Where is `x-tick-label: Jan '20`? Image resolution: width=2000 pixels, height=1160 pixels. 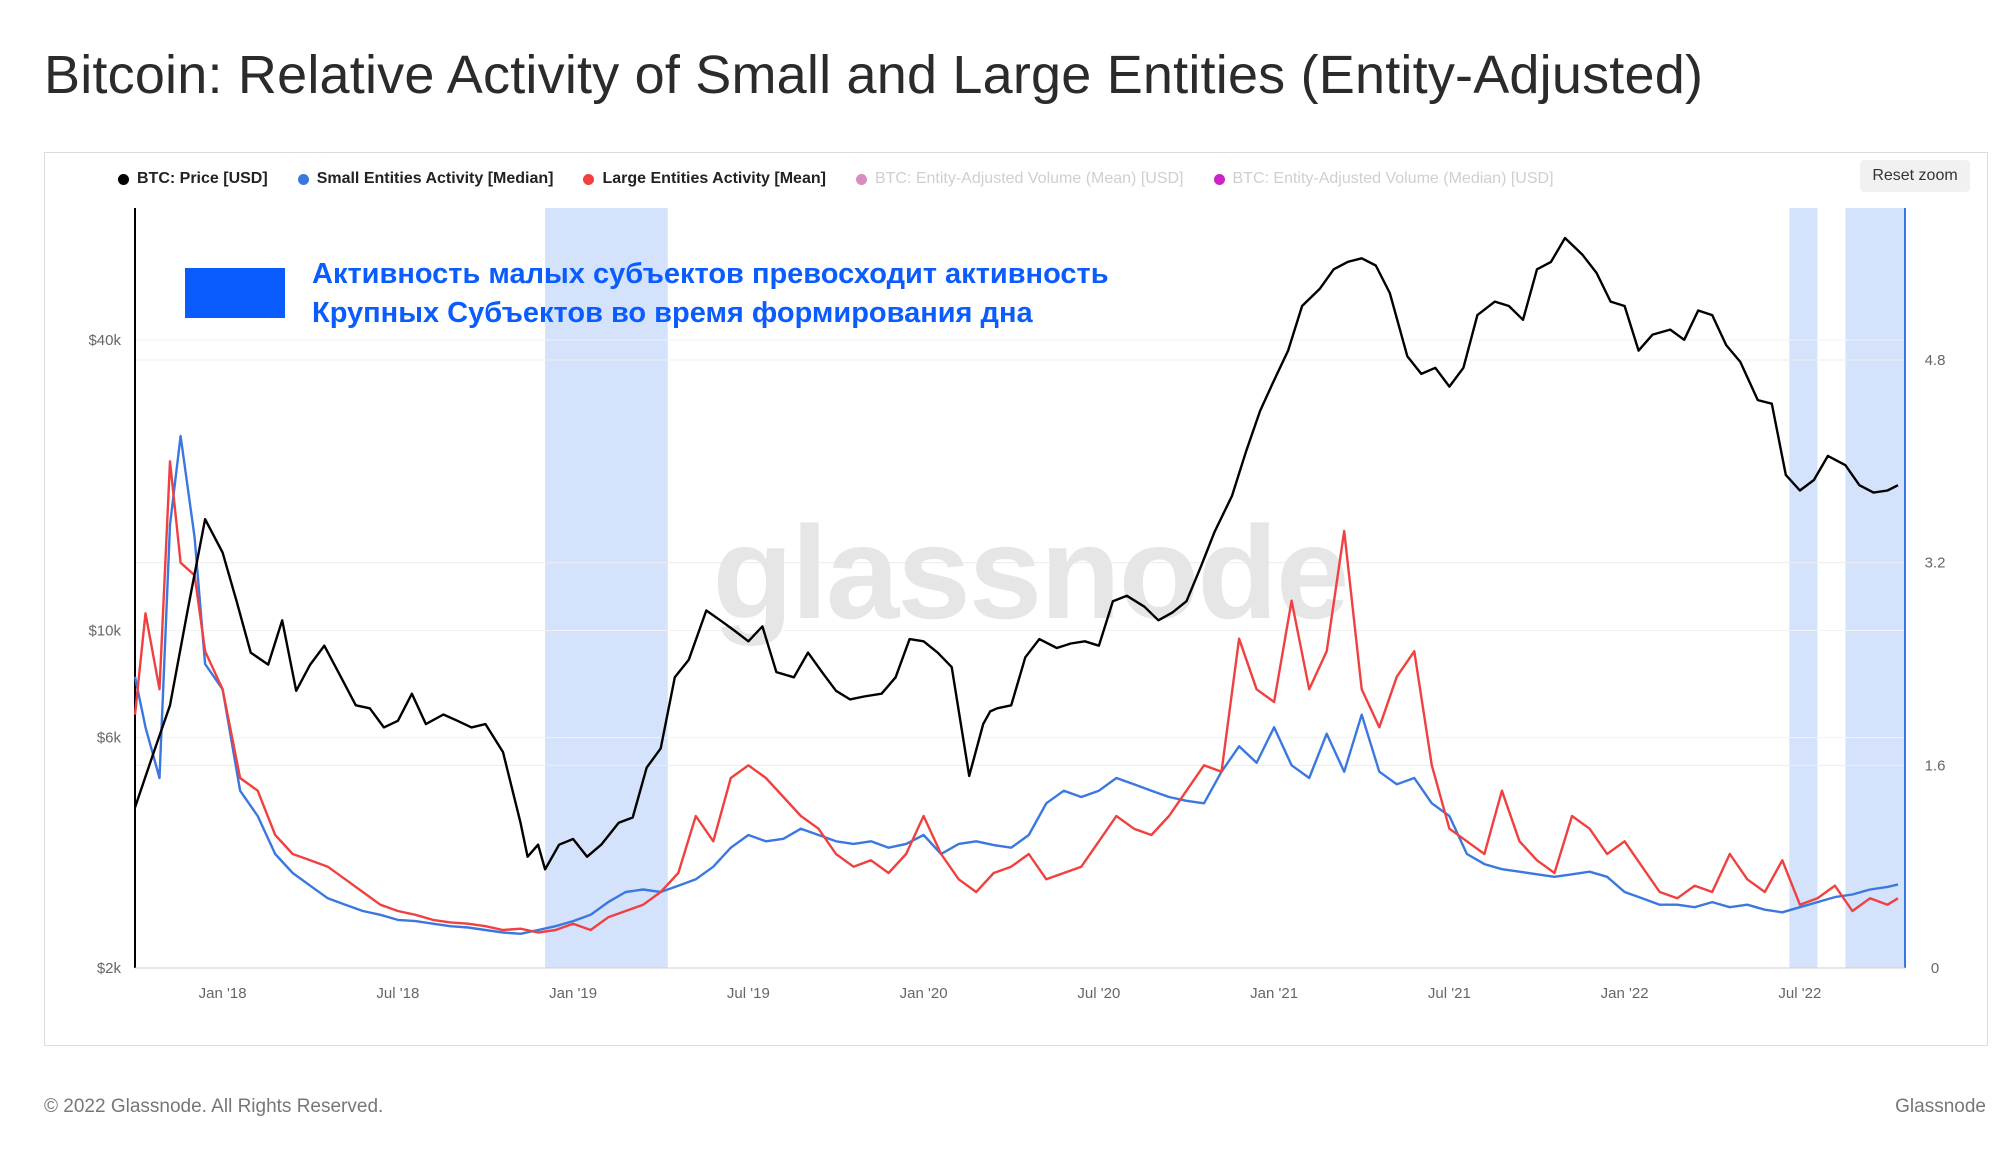 x-tick-label: Jan '20 is located at coordinates (924, 993).